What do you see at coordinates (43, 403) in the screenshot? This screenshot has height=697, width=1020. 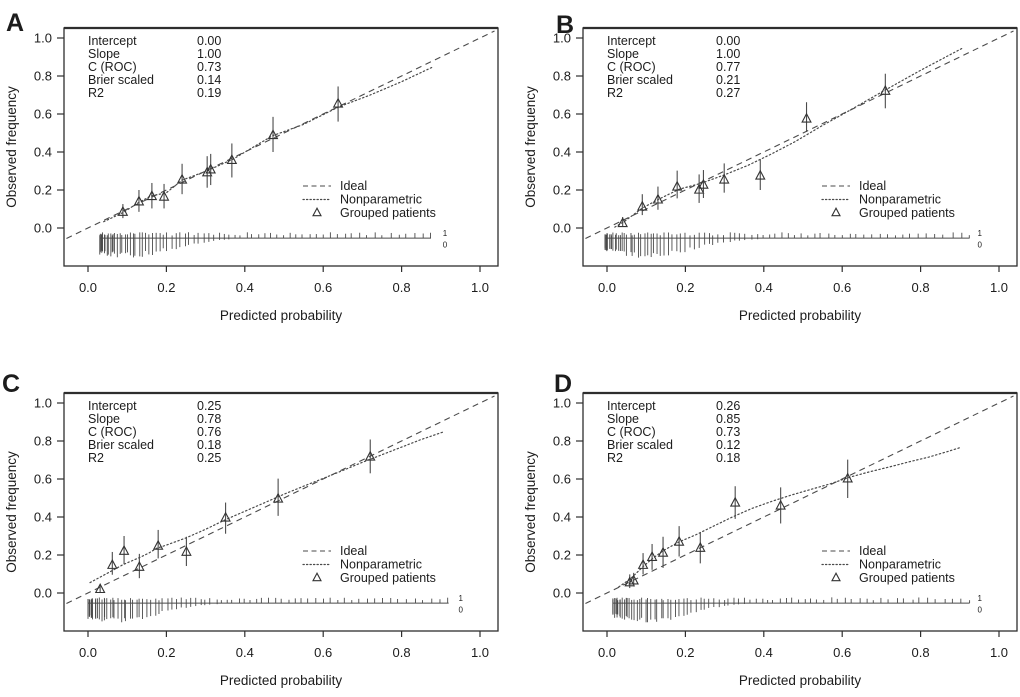 I see `y-tick-label: 1.0` at bounding box center [43, 403].